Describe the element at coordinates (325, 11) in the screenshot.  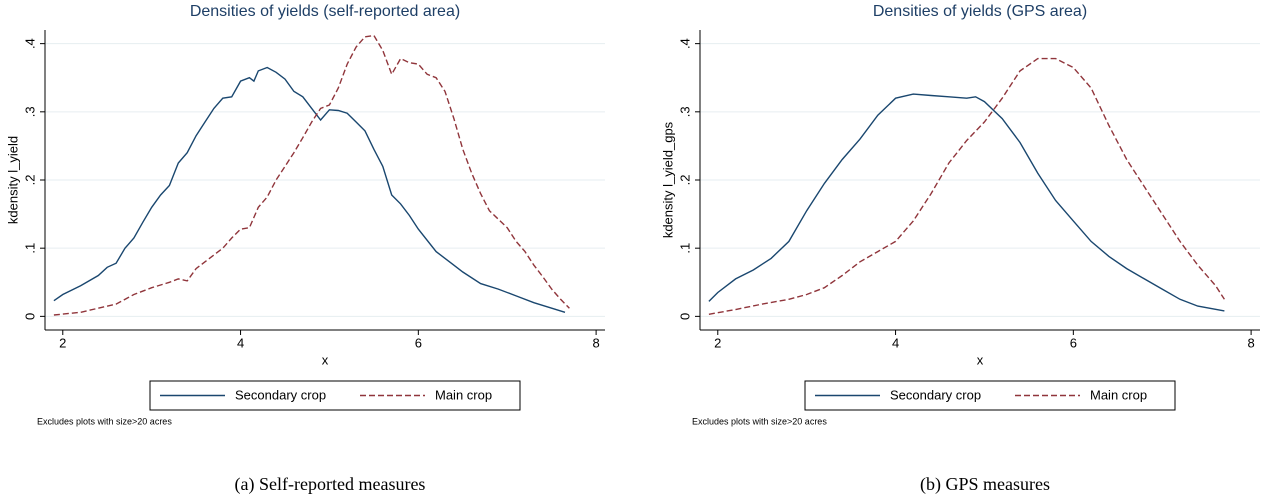
I see `chart-title: Densities of yields (self-reported area)` at that location.